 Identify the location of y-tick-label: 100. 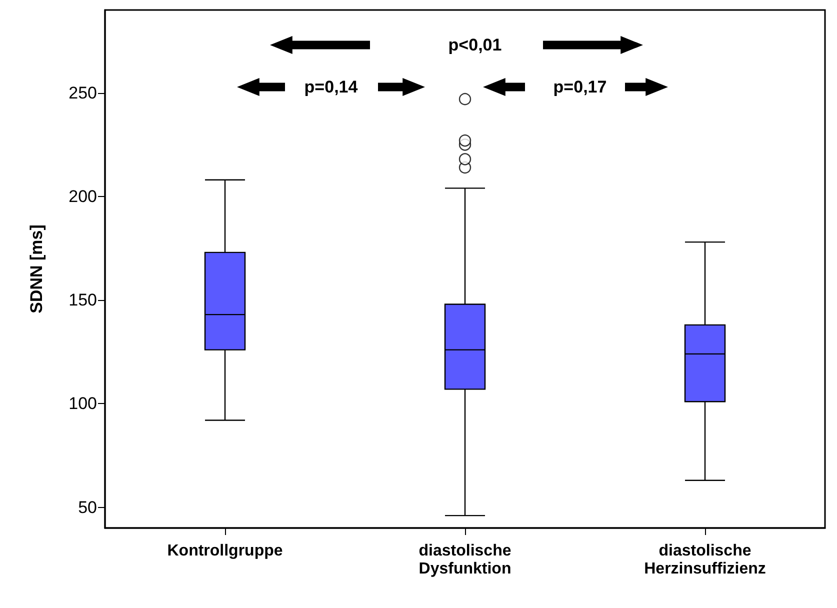
(82, 404).